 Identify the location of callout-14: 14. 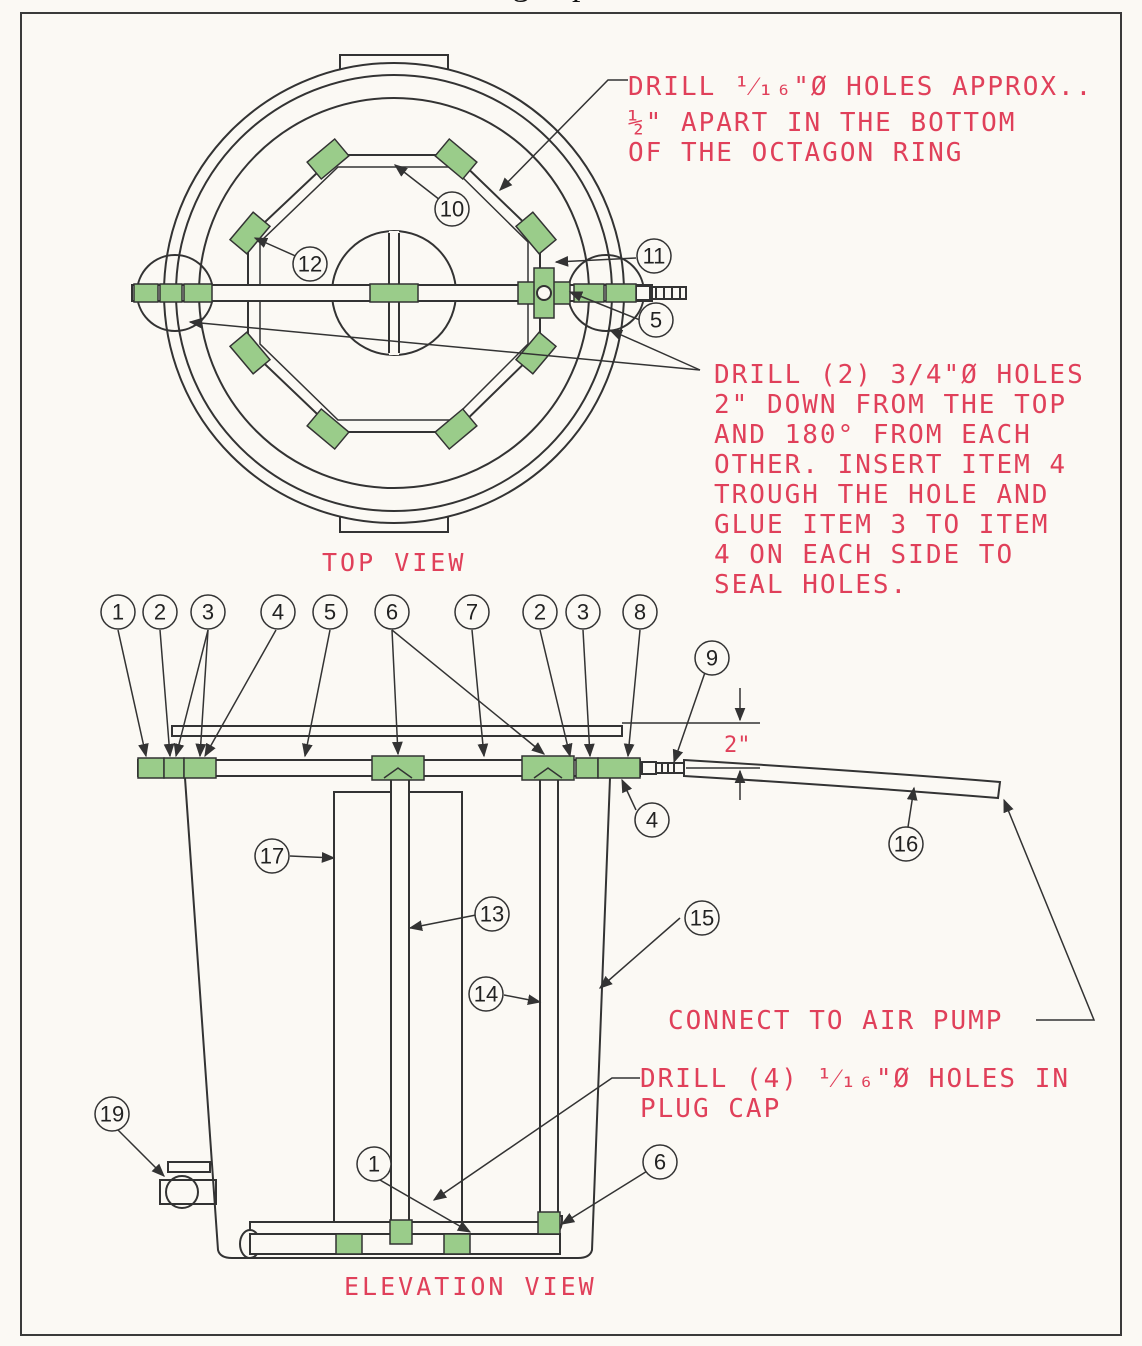
(486, 994).